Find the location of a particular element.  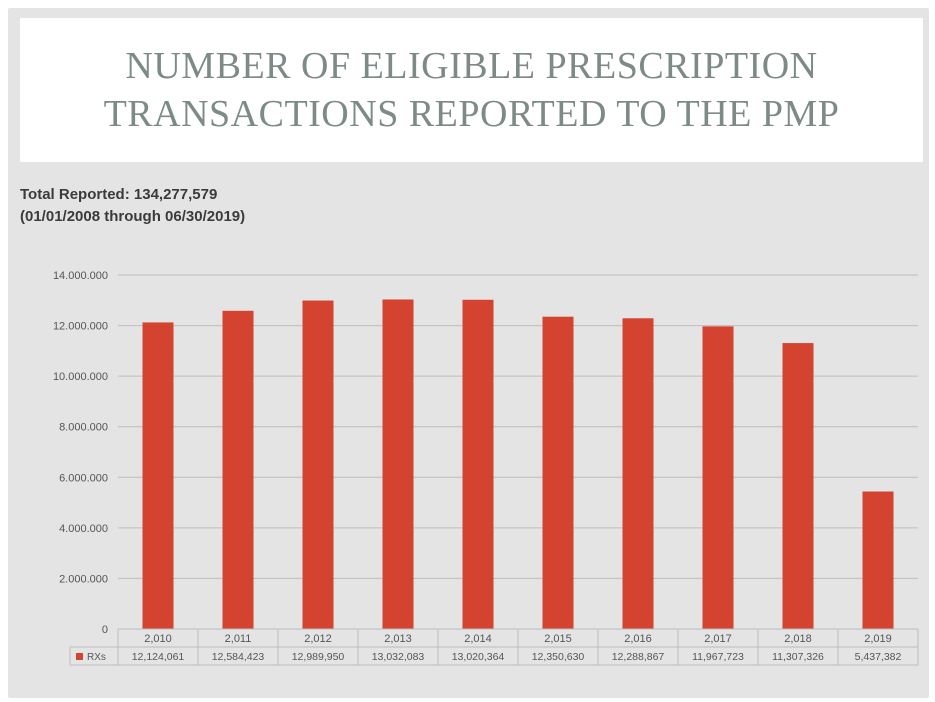

x-category-label: 2,010 is located at coordinates (158, 639).